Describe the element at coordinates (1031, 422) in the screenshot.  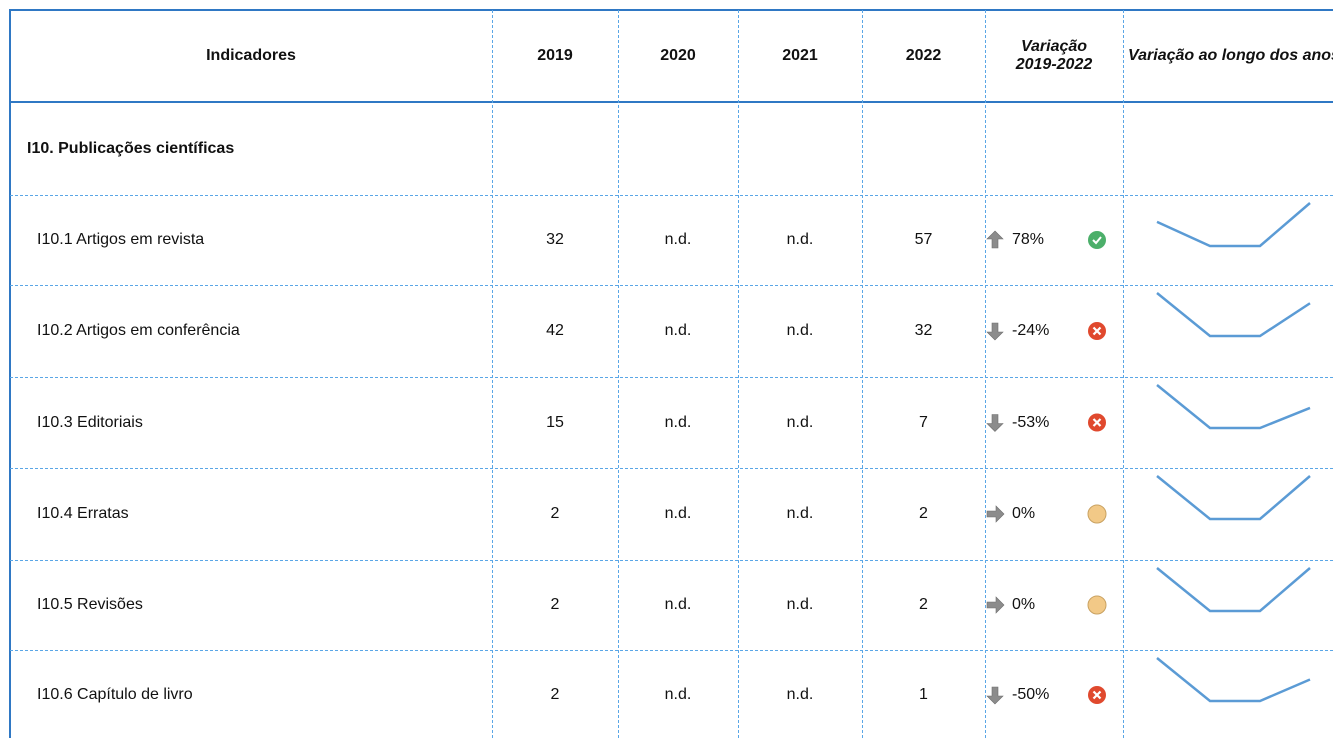
I see `variation-label: -53%` at that location.